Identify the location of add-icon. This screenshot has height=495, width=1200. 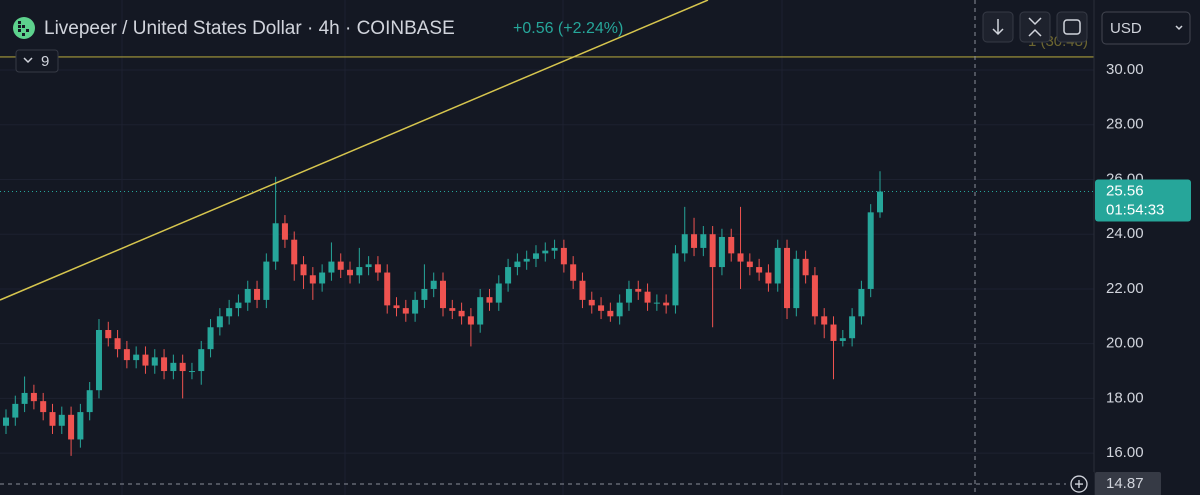
(1079, 484).